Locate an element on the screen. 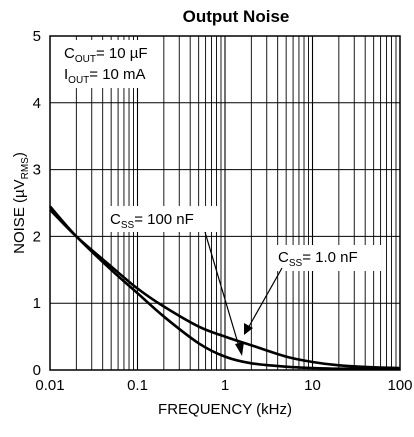 The width and height of the screenshot is (414, 437). condition-iout-sub: OUT is located at coordinates (78, 80).